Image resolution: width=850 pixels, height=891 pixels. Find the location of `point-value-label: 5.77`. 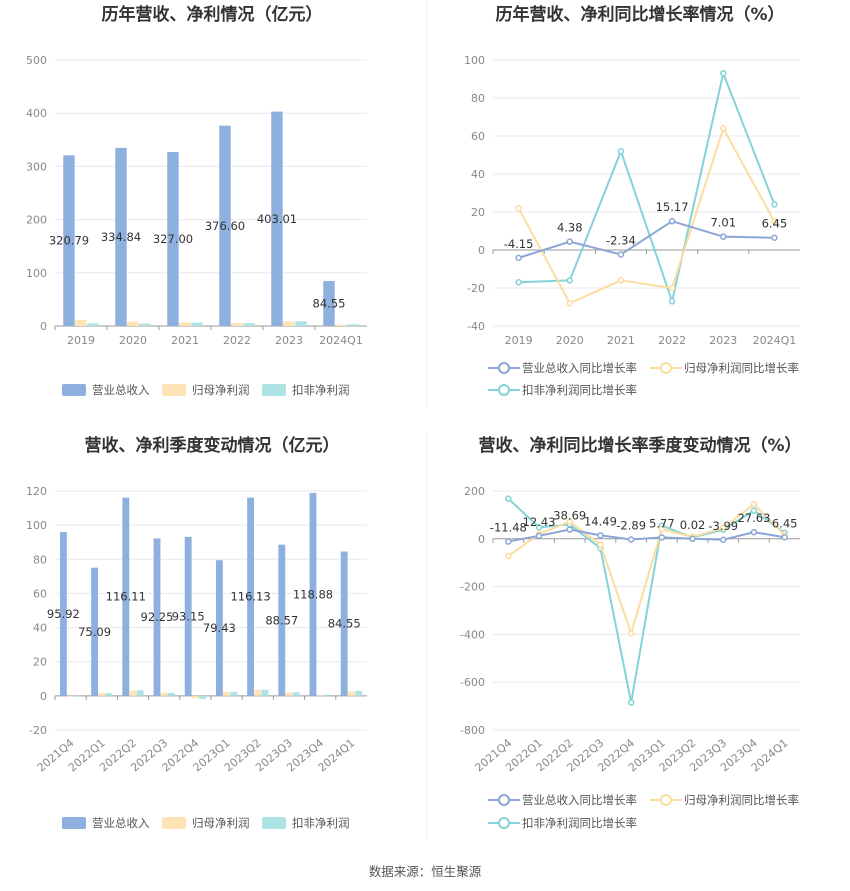

point-value-label: 5.77 is located at coordinates (662, 523).